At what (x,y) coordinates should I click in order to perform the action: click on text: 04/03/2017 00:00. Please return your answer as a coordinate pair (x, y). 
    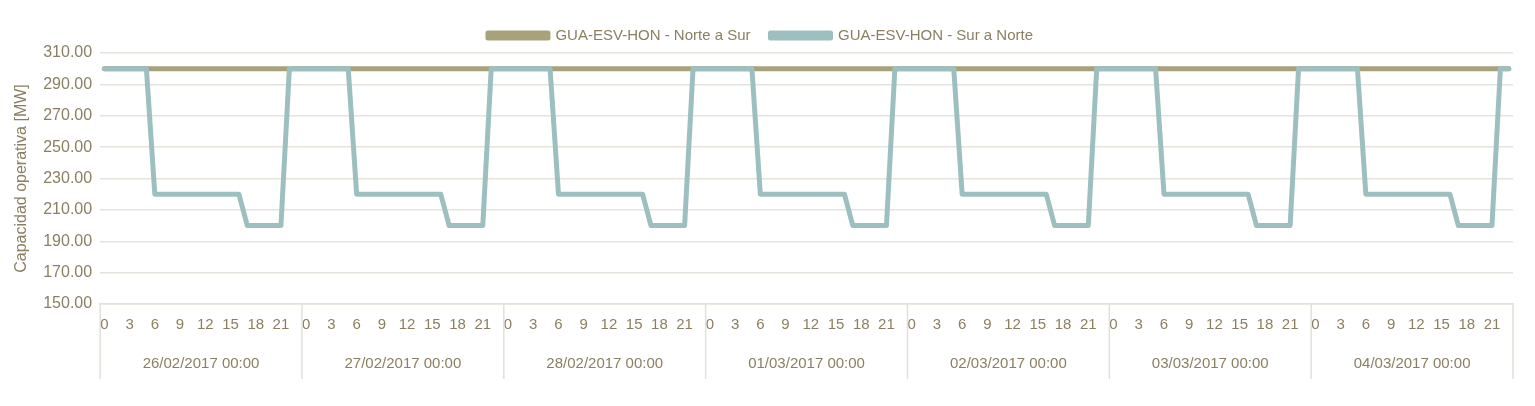
    Looking at the image, I should click on (1412, 363).